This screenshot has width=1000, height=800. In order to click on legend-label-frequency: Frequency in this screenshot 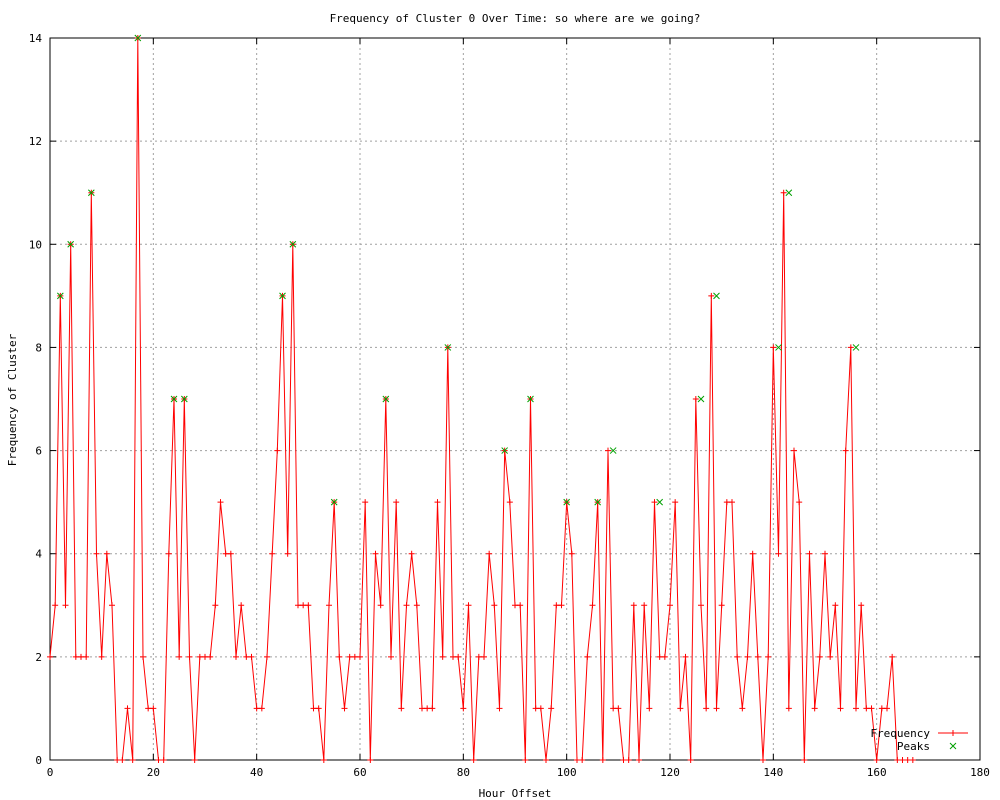, I will do `click(900, 733)`.